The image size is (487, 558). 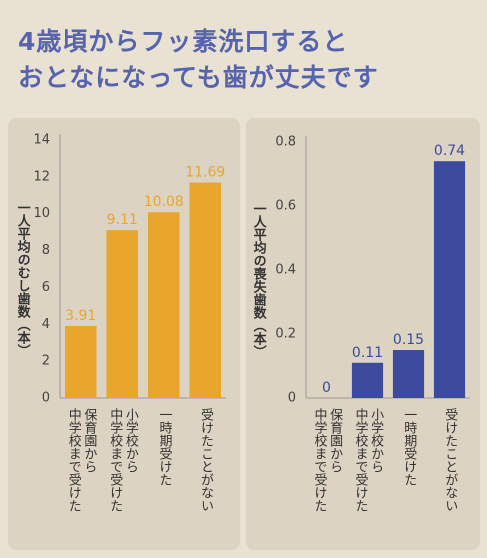 What do you see at coordinates (408, 340) in the screenshot?
I see `value-label: 0.15` at bounding box center [408, 340].